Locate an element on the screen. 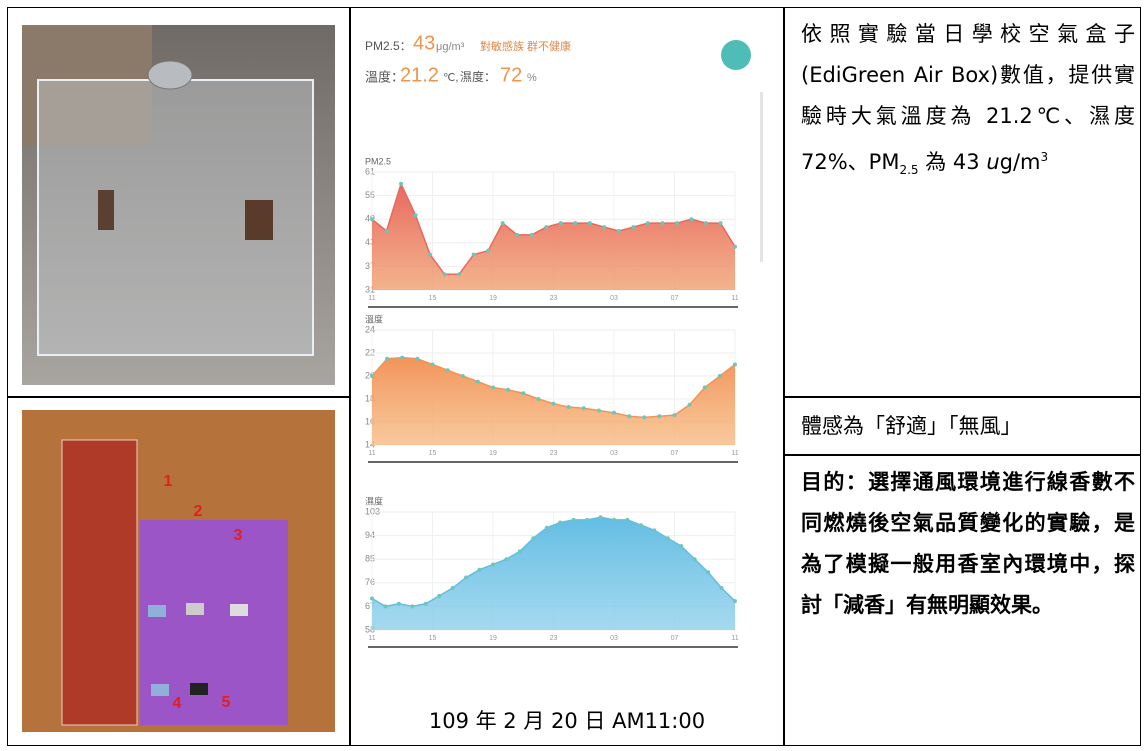 The height and width of the screenshot is (751, 1147). y-tick-label: 24 is located at coordinates (370, 329).